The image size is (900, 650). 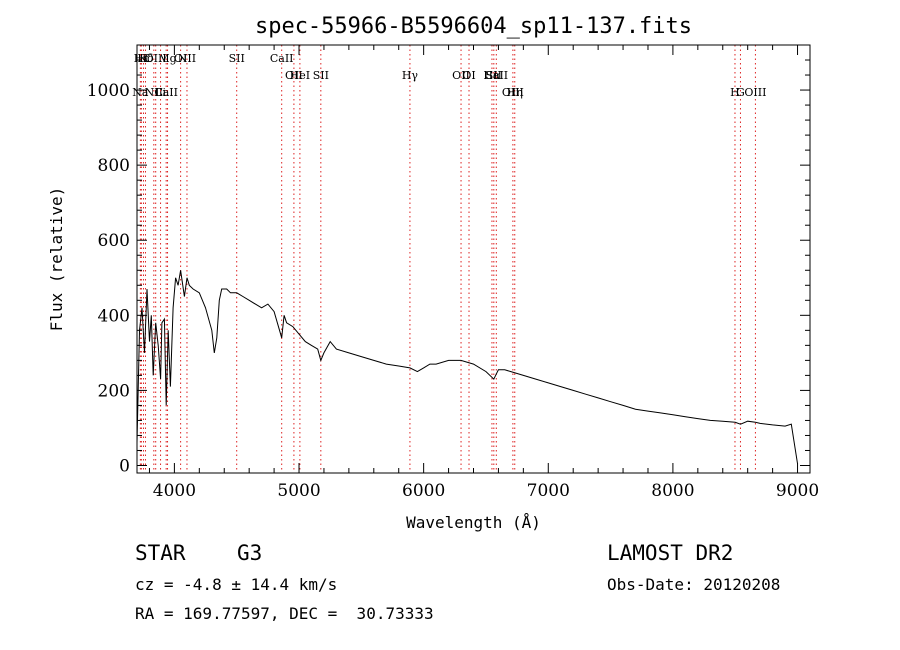 I want to click on line-marker-label-14: OI, so click(x=468, y=75).